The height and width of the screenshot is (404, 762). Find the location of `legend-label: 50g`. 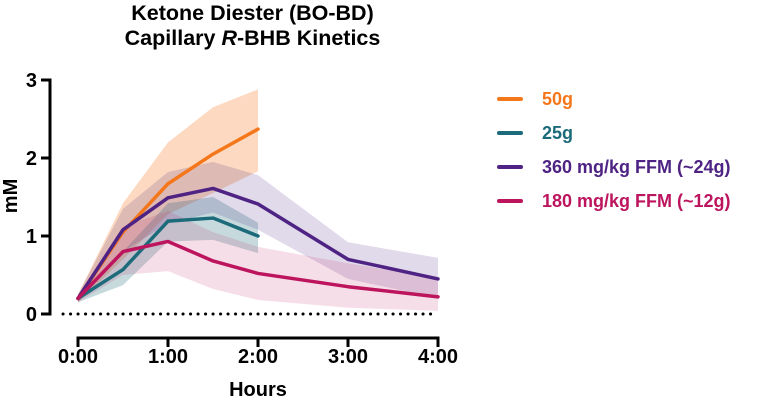

legend-label: 50g is located at coordinates (558, 98).